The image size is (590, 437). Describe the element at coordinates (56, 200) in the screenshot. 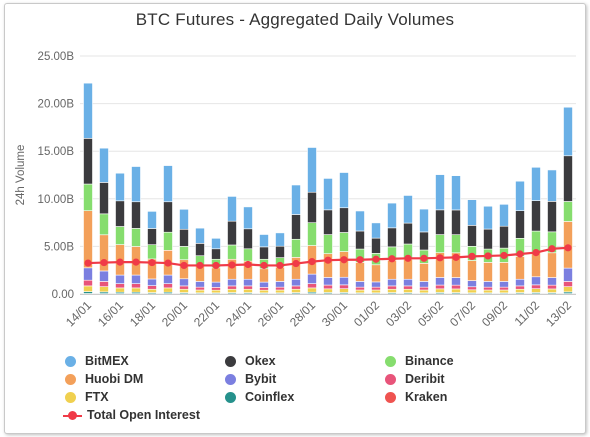

I see `y-tick-label: 10.00B` at that location.